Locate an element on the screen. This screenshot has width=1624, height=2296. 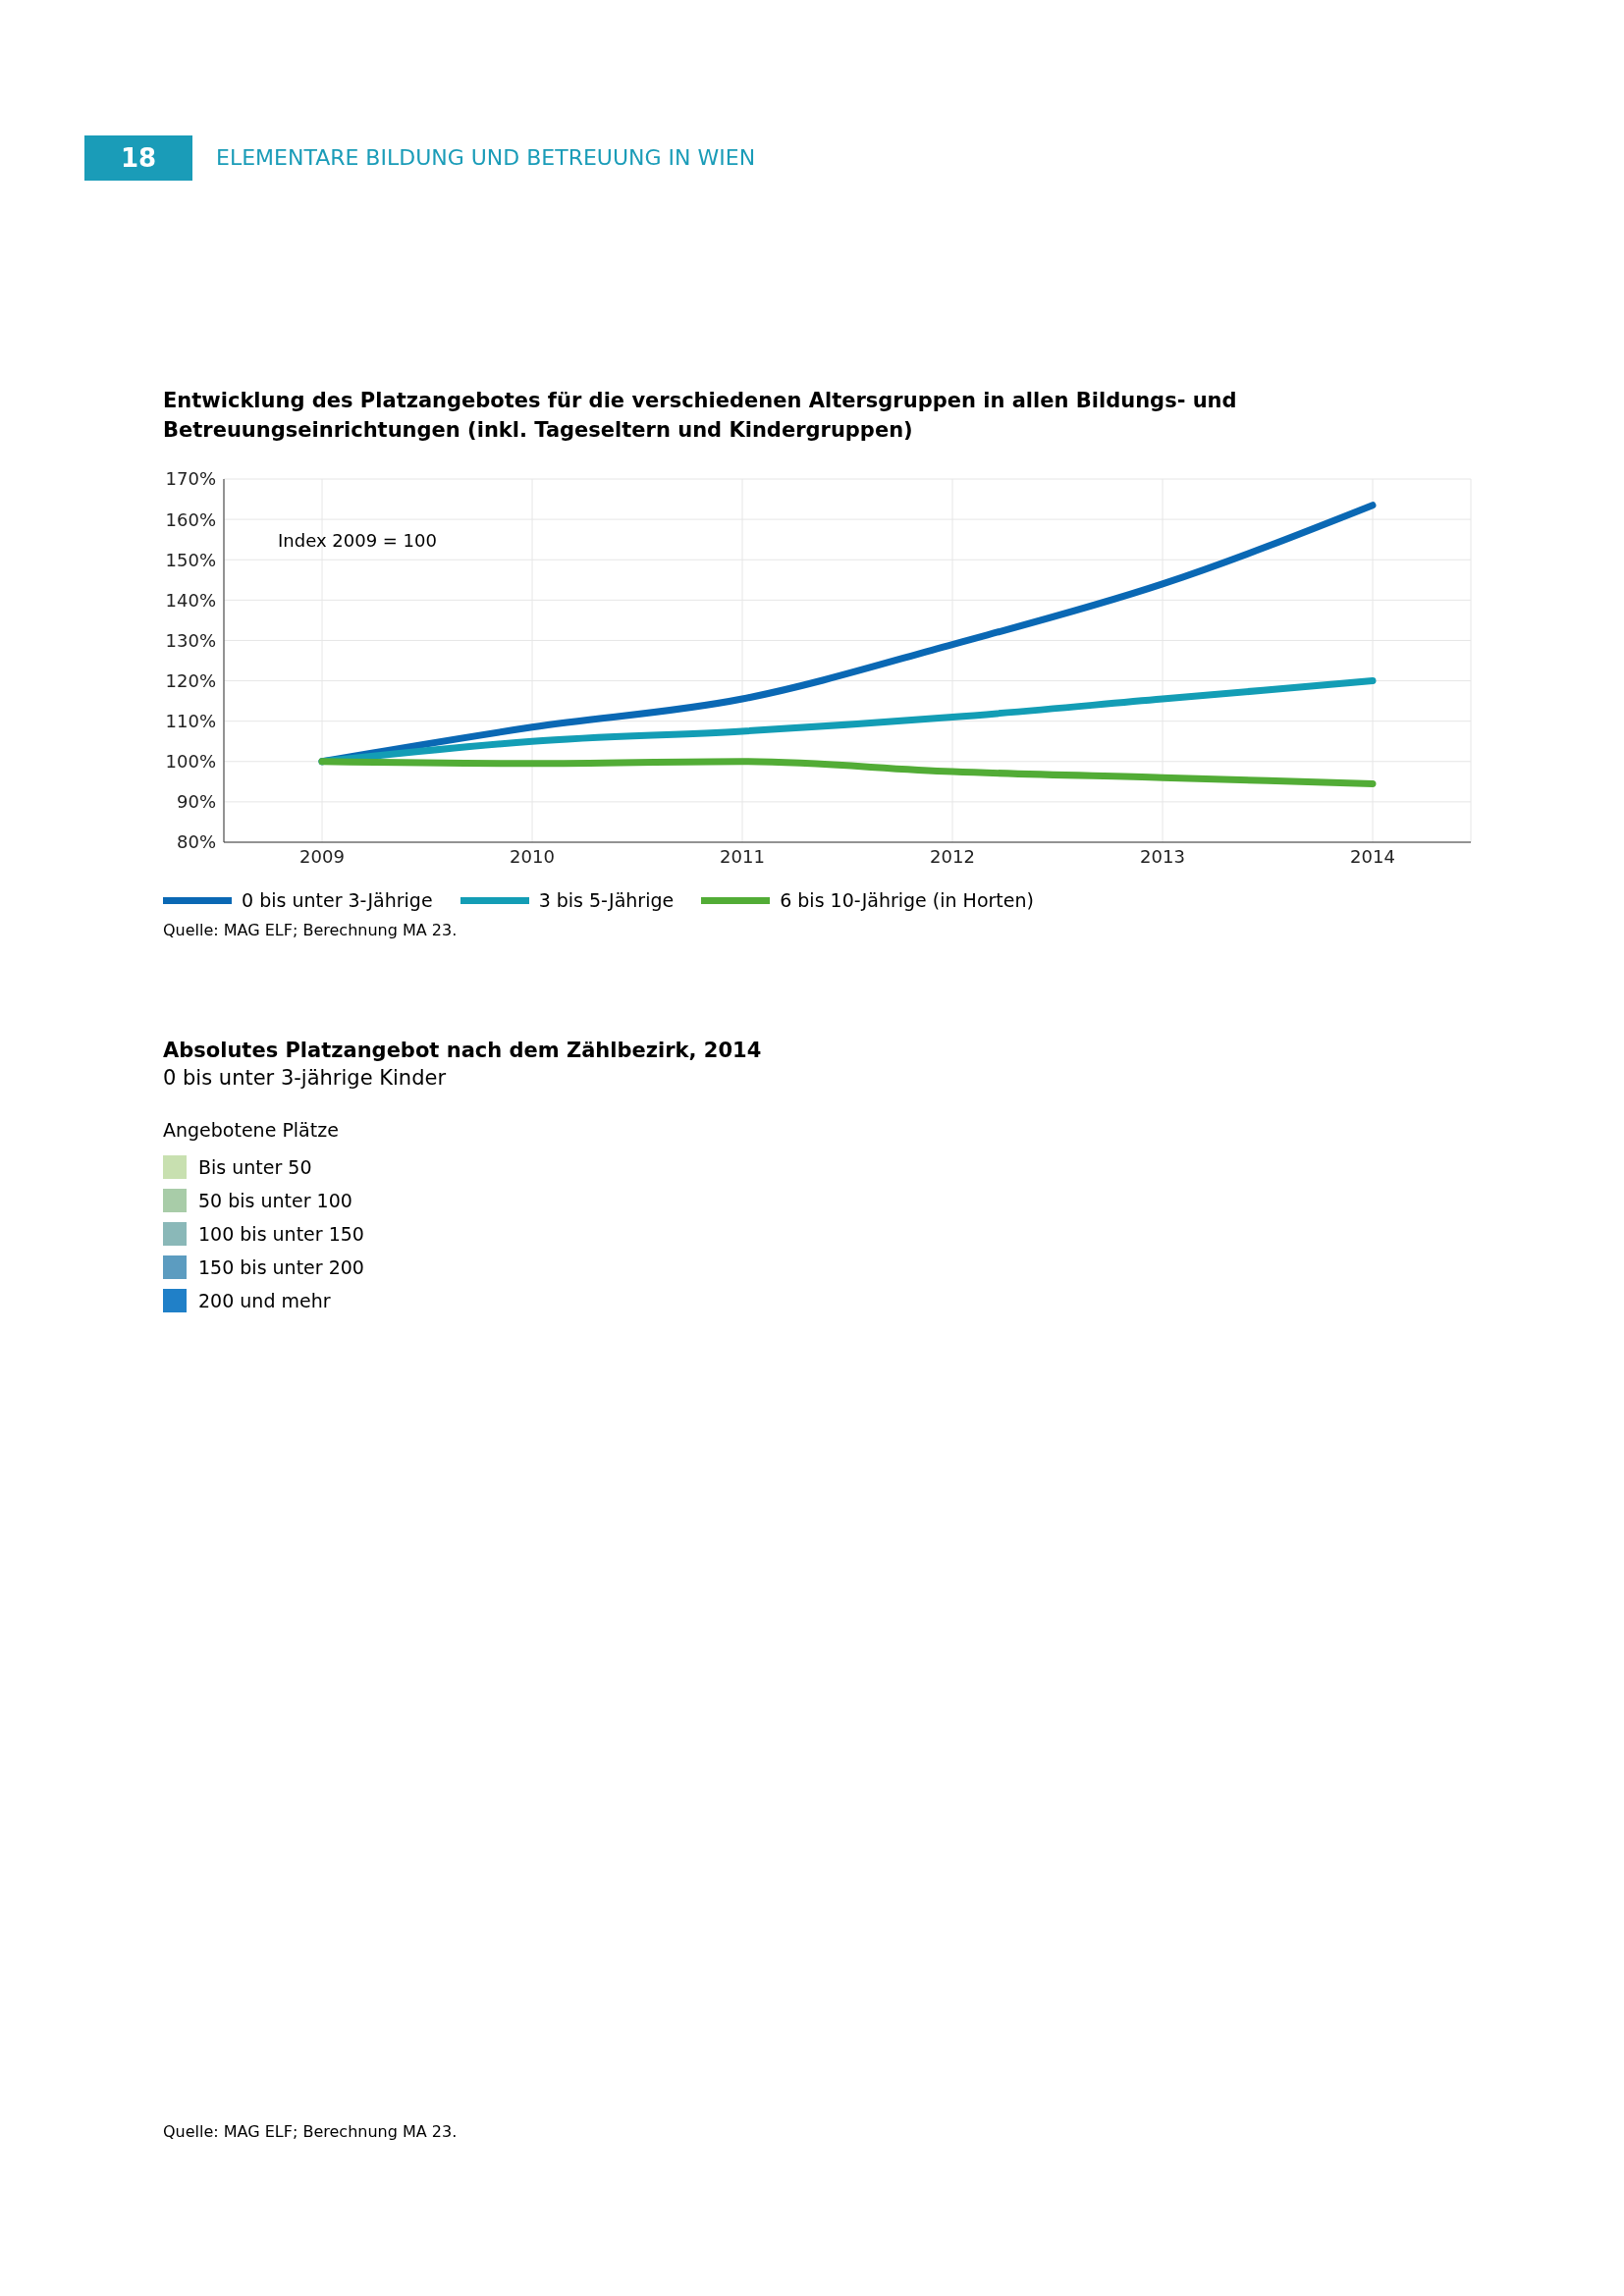
legend-label: 0 bis unter 3-Jährige is located at coordinates (337, 900).